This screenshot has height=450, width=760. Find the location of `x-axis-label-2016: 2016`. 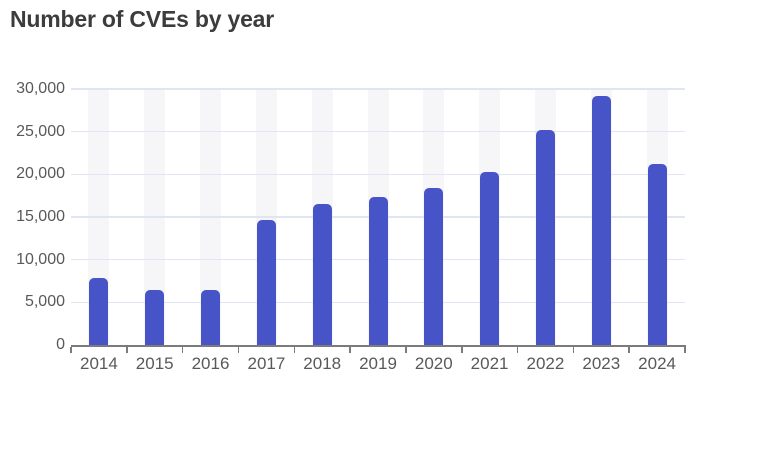

x-axis-label-2016: 2016 is located at coordinates (210, 363).